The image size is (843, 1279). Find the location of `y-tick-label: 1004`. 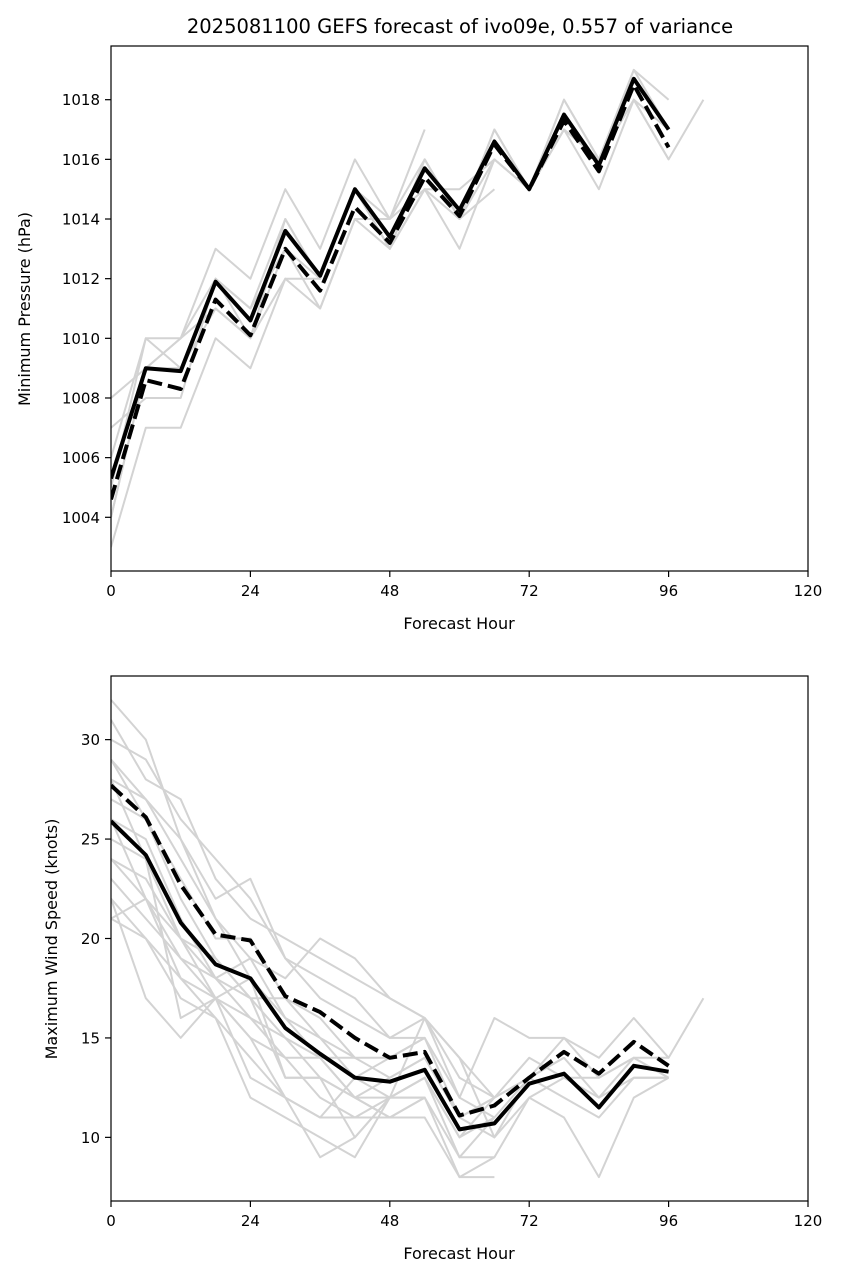

y-tick-label: 1004 is located at coordinates (81, 518).